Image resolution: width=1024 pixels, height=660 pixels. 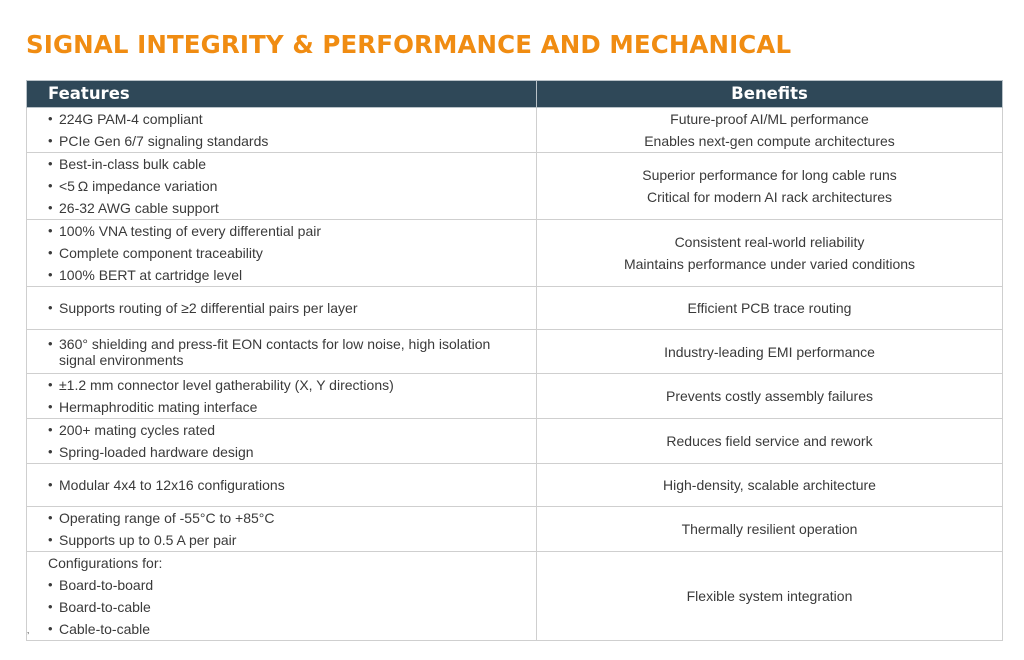 I want to click on feature-item: • Board-to-cable, so click(x=292, y=607).